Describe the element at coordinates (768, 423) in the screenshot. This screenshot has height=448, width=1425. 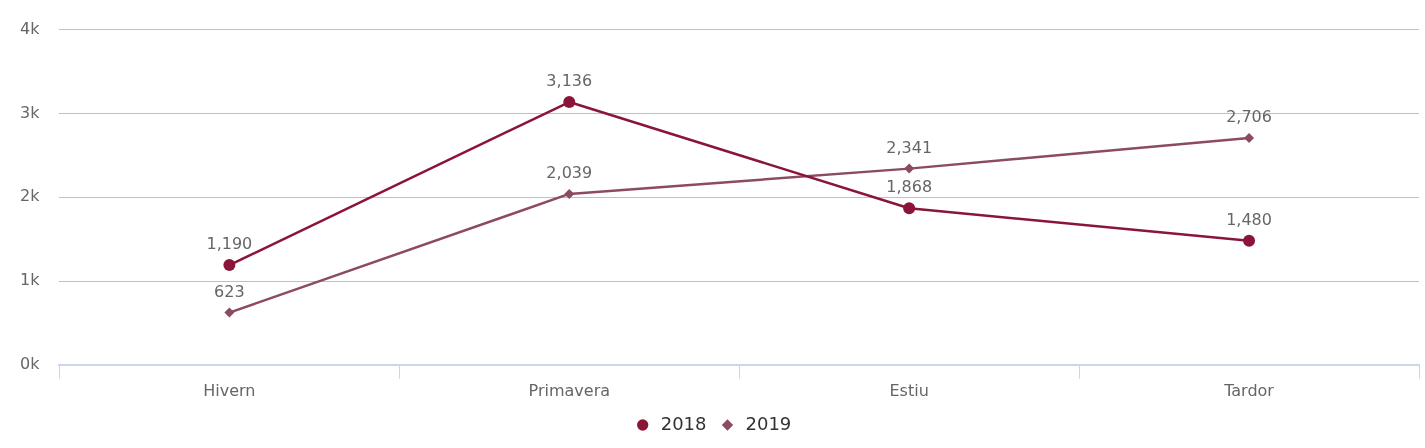
I see `legend-label: 2019` at that location.